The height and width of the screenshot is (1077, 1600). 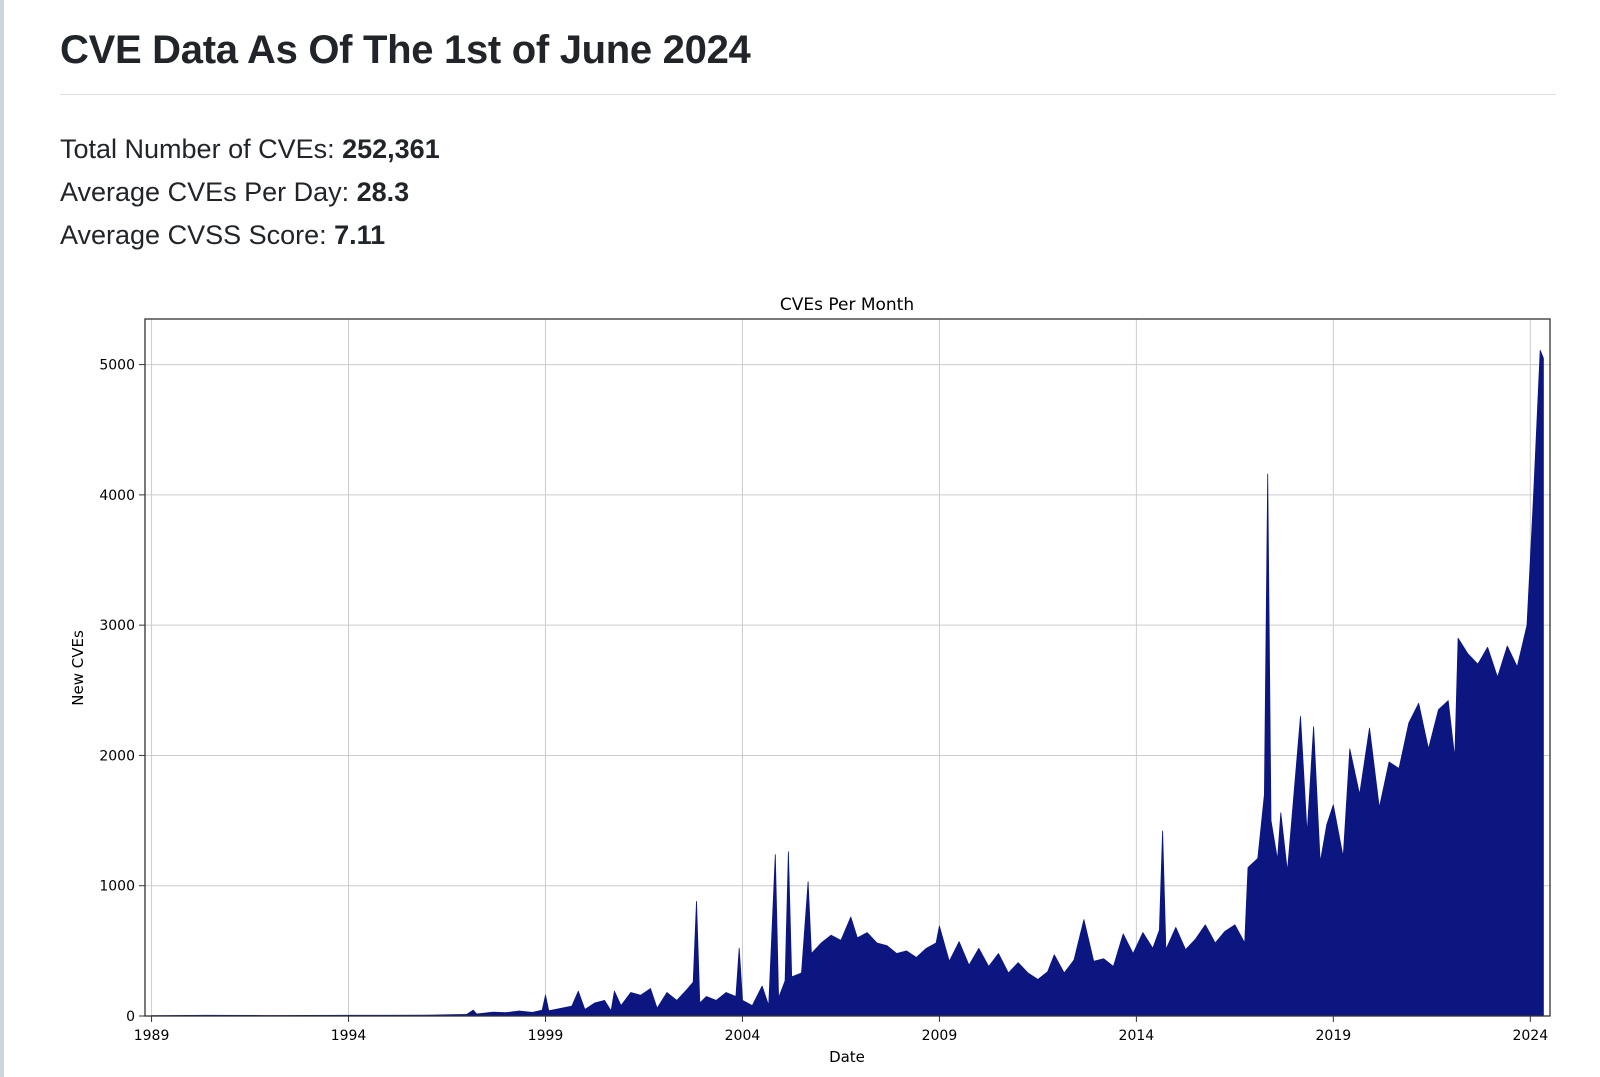 I want to click on x-tick-label: 1994, so click(x=349, y=1036).